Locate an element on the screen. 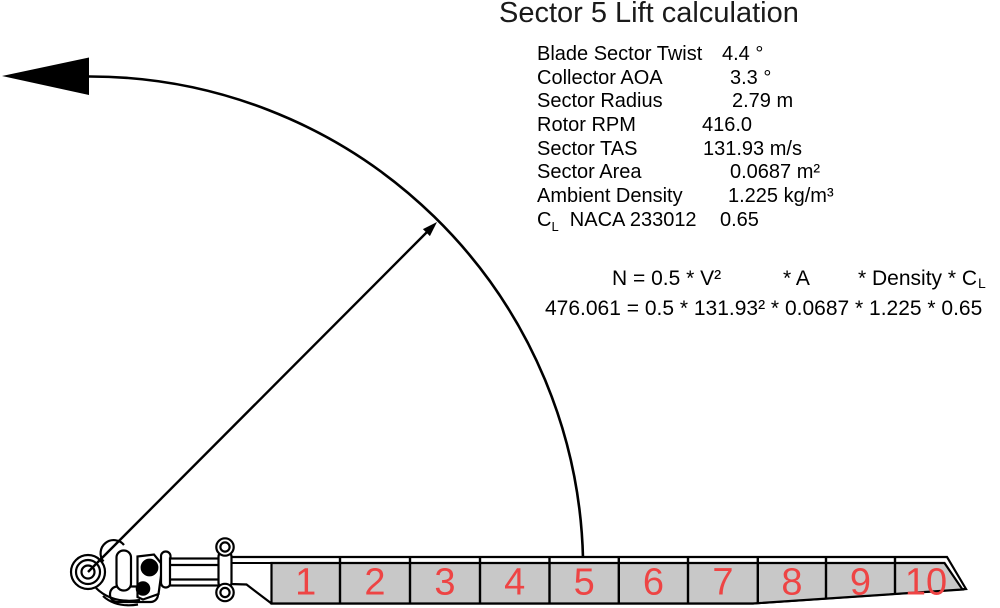  sector-number-4: 4 is located at coordinates (514, 583).